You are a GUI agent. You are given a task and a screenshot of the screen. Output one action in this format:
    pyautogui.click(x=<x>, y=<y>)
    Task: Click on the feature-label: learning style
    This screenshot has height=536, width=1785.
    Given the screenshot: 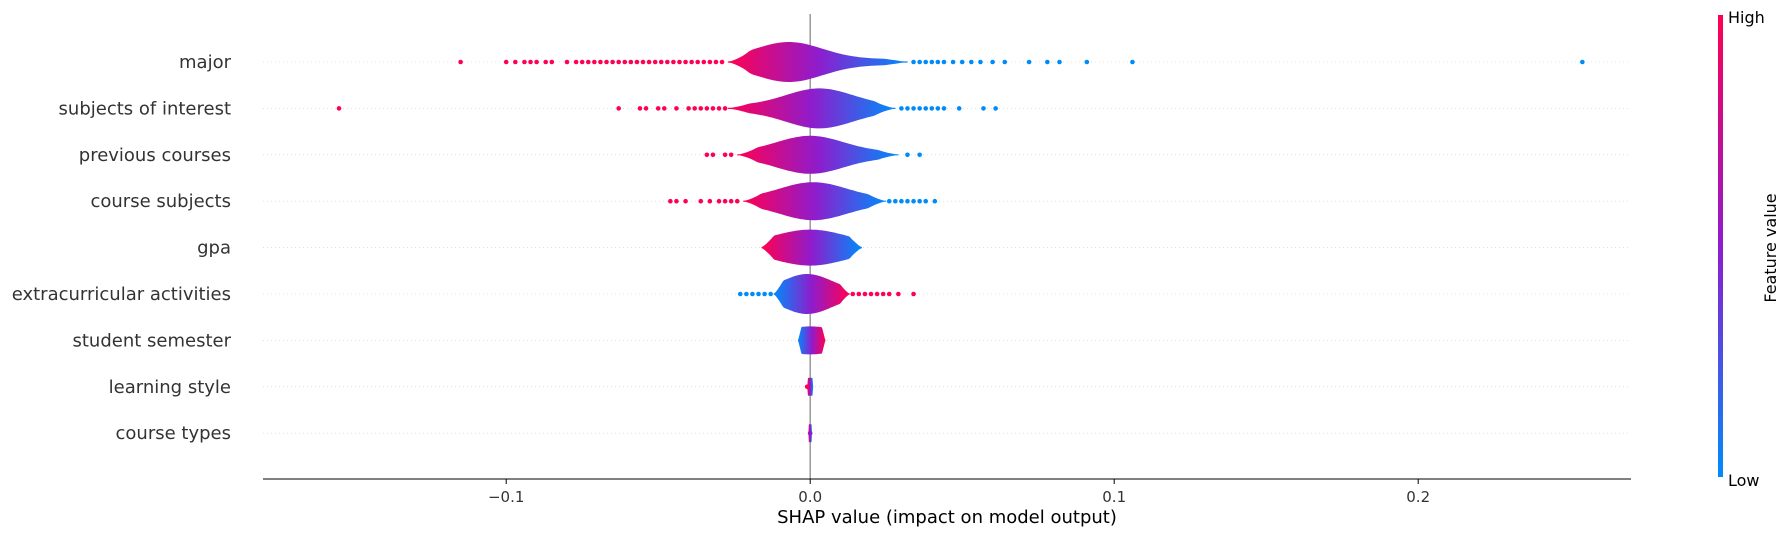 What is the action you would take?
    pyautogui.click(x=170, y=387)
    